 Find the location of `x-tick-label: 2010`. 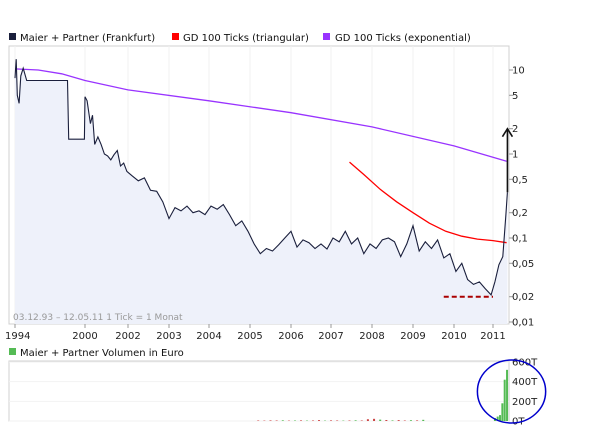

x-tick-label: 2010 is located at coordinates (453, 336).